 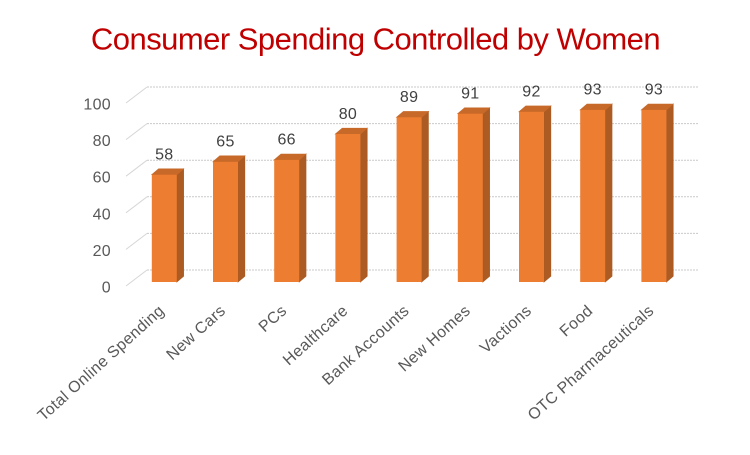 I want to click on svg-text:Consumer Spending Controlled b: Consumer Spending Controlled by Women, so click(x=375, y=38).